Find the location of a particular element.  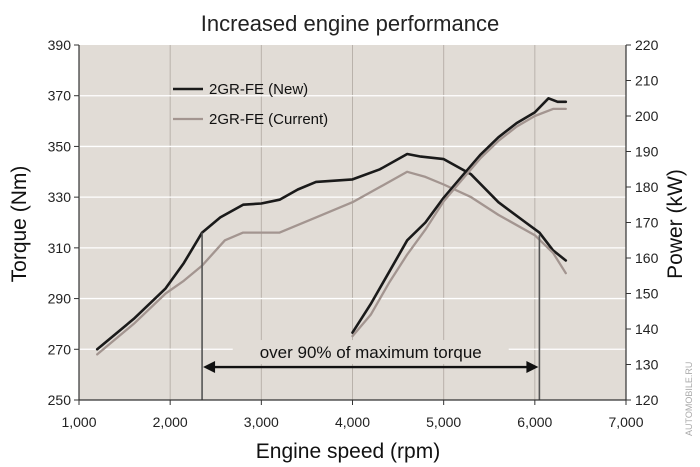

y-left-tick-label: 270 is located at coordinates (60, 349).